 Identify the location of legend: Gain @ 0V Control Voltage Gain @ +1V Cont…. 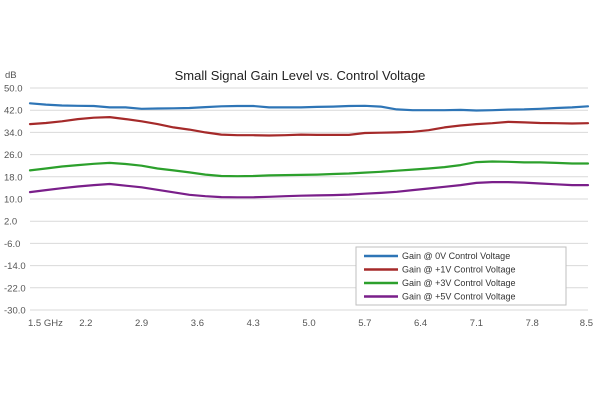
(461, 276).